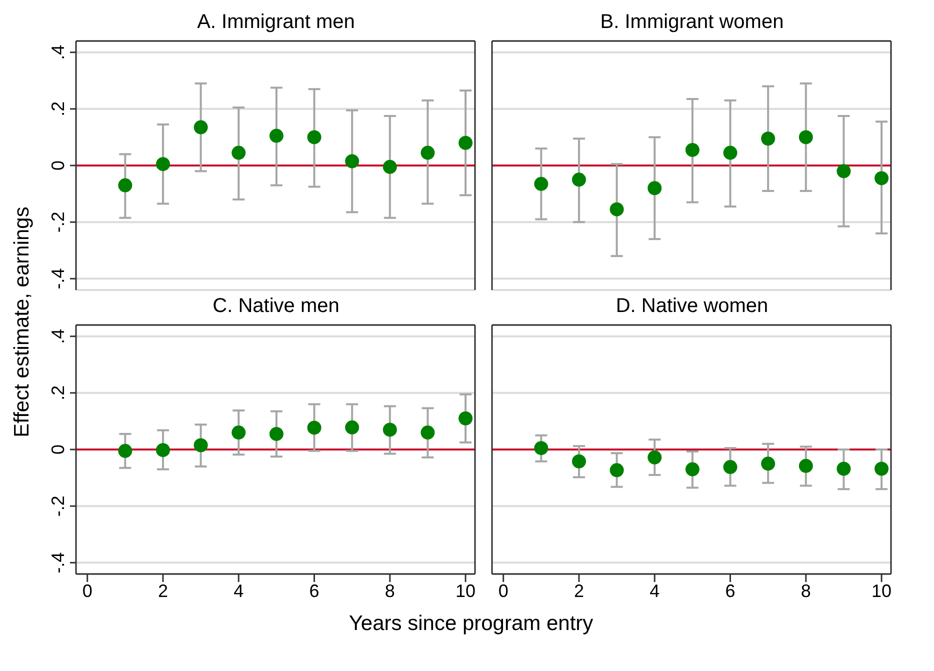 The width and height of the screenshot is (934, 671). Describe the element at coordinates (276, 306) in the screenshot. I see `chart-title: C. Native men` at that location.